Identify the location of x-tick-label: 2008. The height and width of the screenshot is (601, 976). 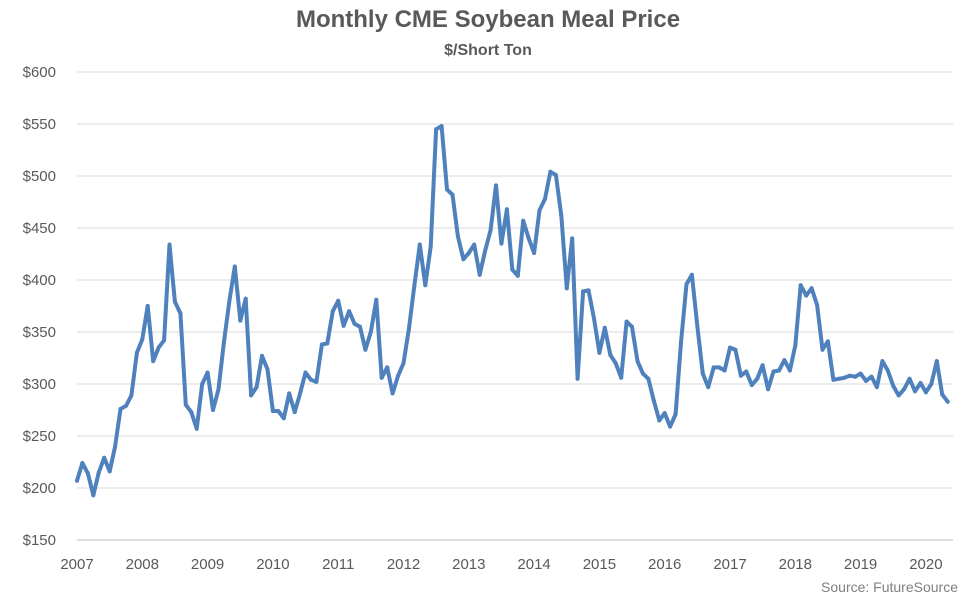
(142, 564).